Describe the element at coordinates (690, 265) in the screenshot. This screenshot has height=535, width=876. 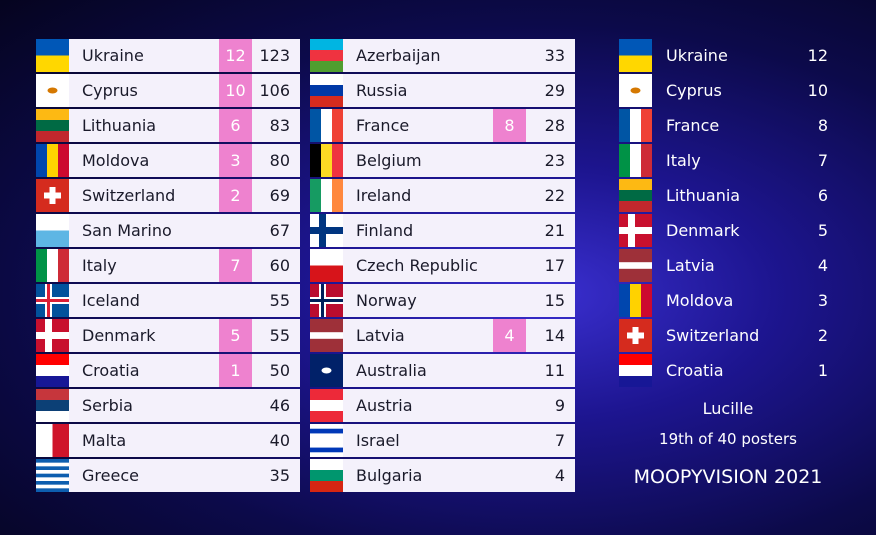
I see `country: Latvia` at that location.